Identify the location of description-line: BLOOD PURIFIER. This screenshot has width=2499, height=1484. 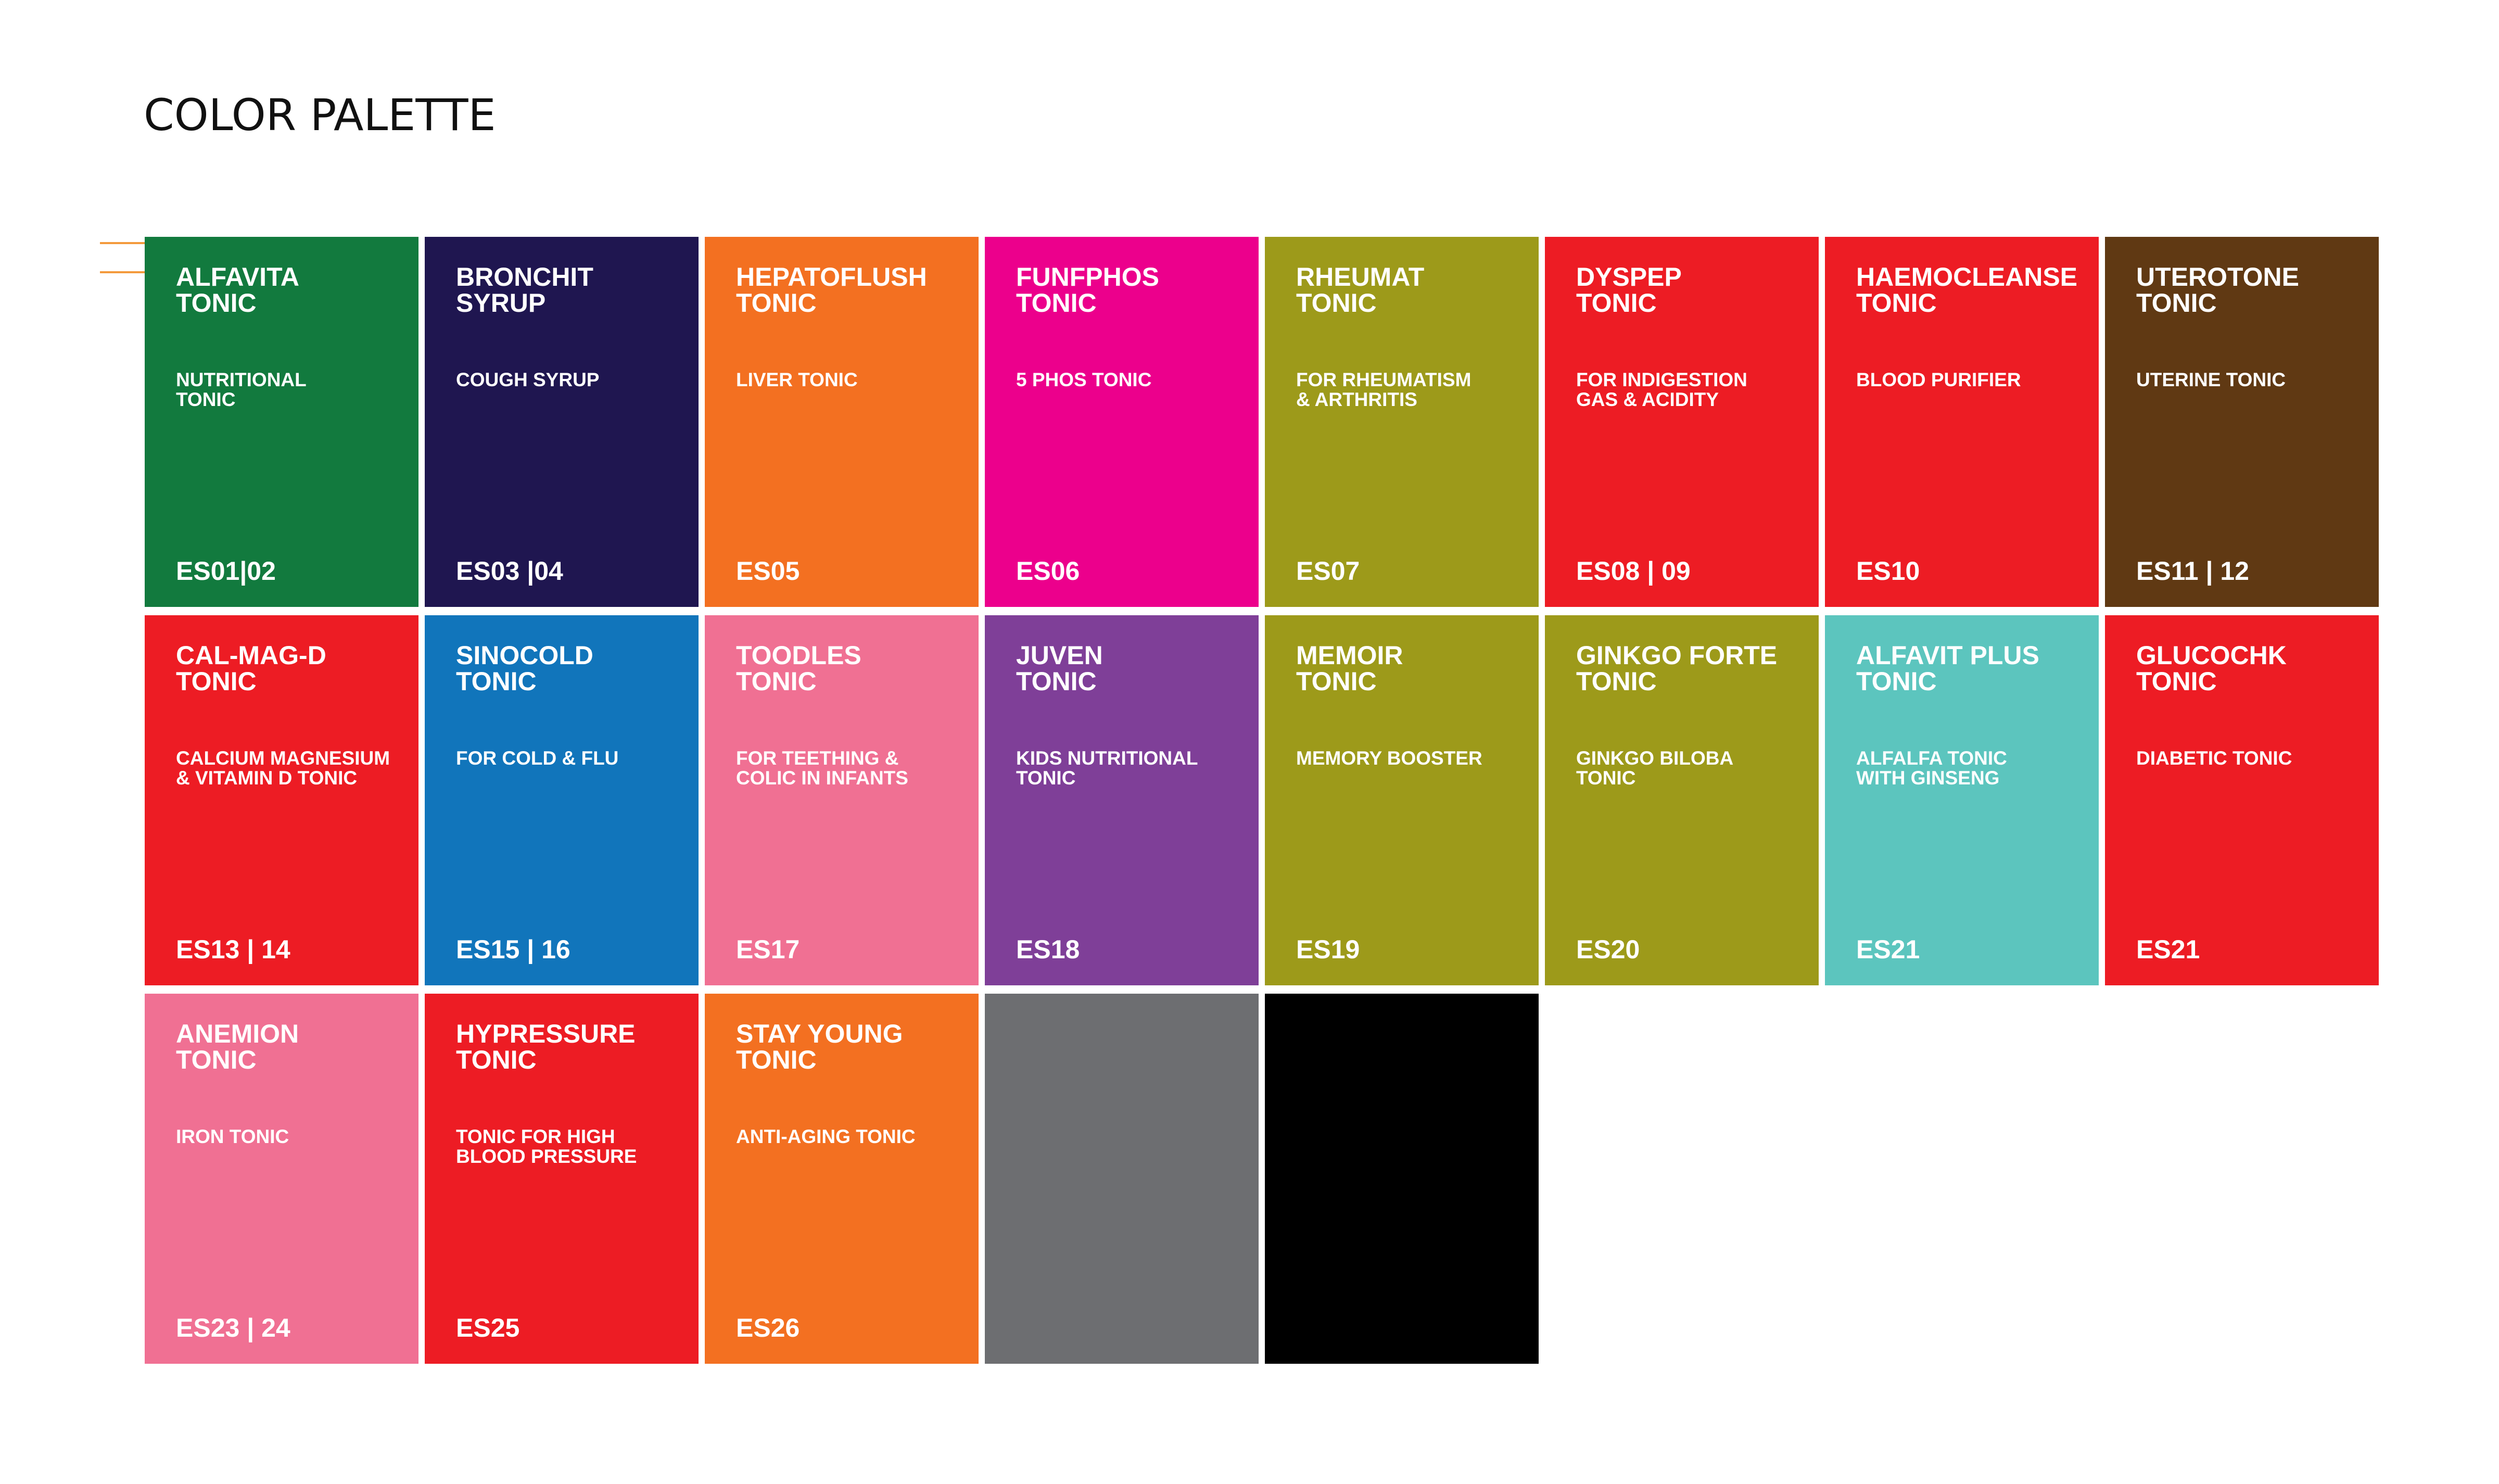
(1938, 380).